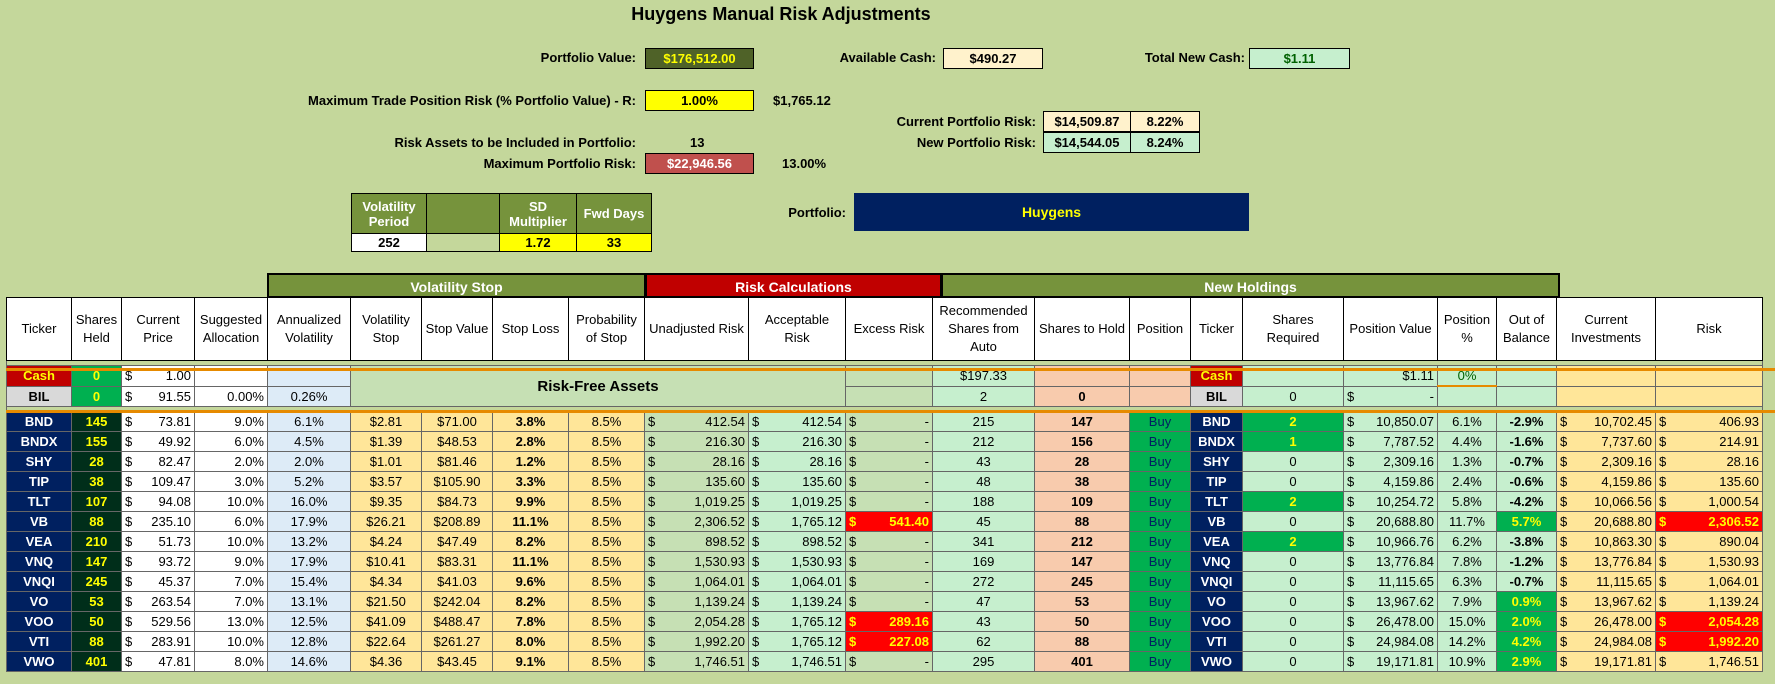 Image resolution: width=1775 pixels, height=684 pixels. I want to click on shares-held: 245, so click(96, 581).